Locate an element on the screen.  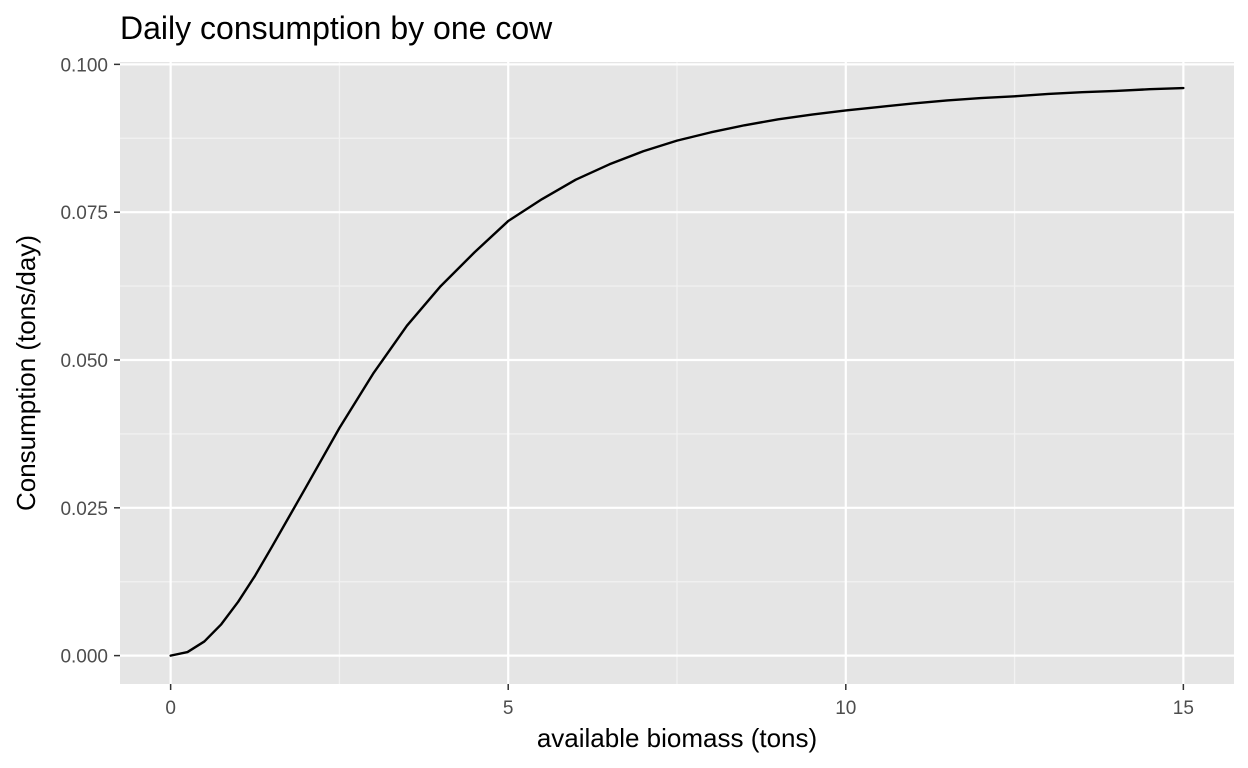
x-axis: 0 5 10 15 is located at coordinates (679, 701).